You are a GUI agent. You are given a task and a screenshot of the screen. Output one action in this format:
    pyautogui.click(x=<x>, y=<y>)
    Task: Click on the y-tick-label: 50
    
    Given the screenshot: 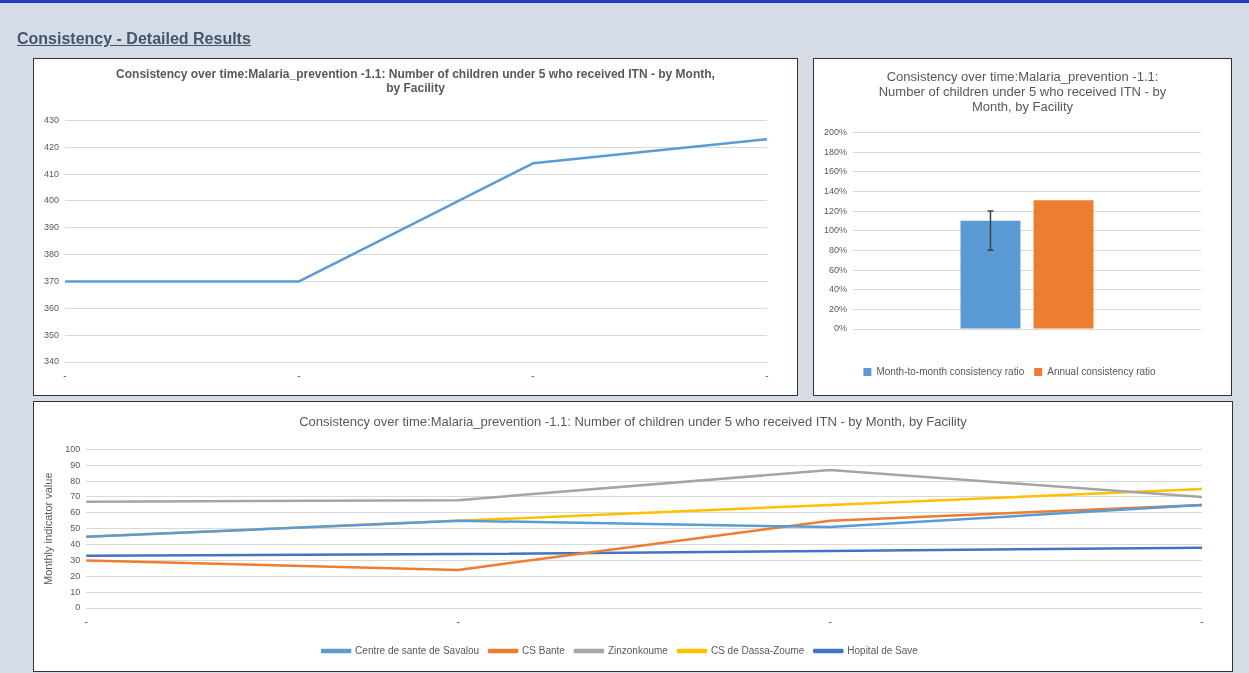 What is the action you would take?
    pyautogui.click(x=75, y=528)
    